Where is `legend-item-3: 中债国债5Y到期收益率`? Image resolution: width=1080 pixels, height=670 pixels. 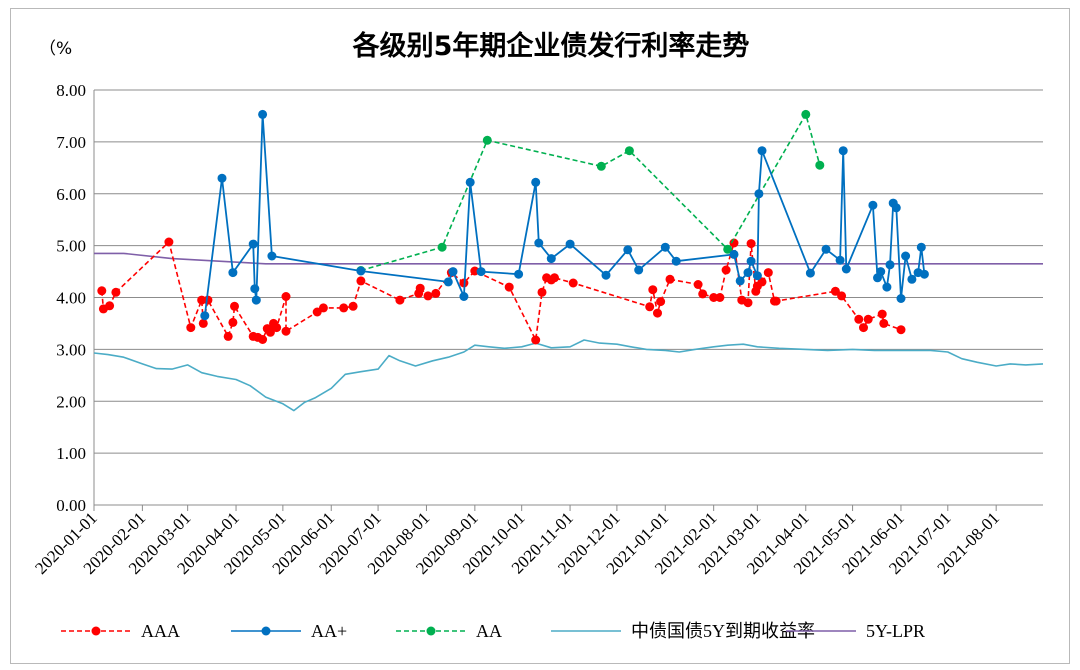 legend-item-3: 中债国债5Y到期收益率 is located at coordinates (683, 631).